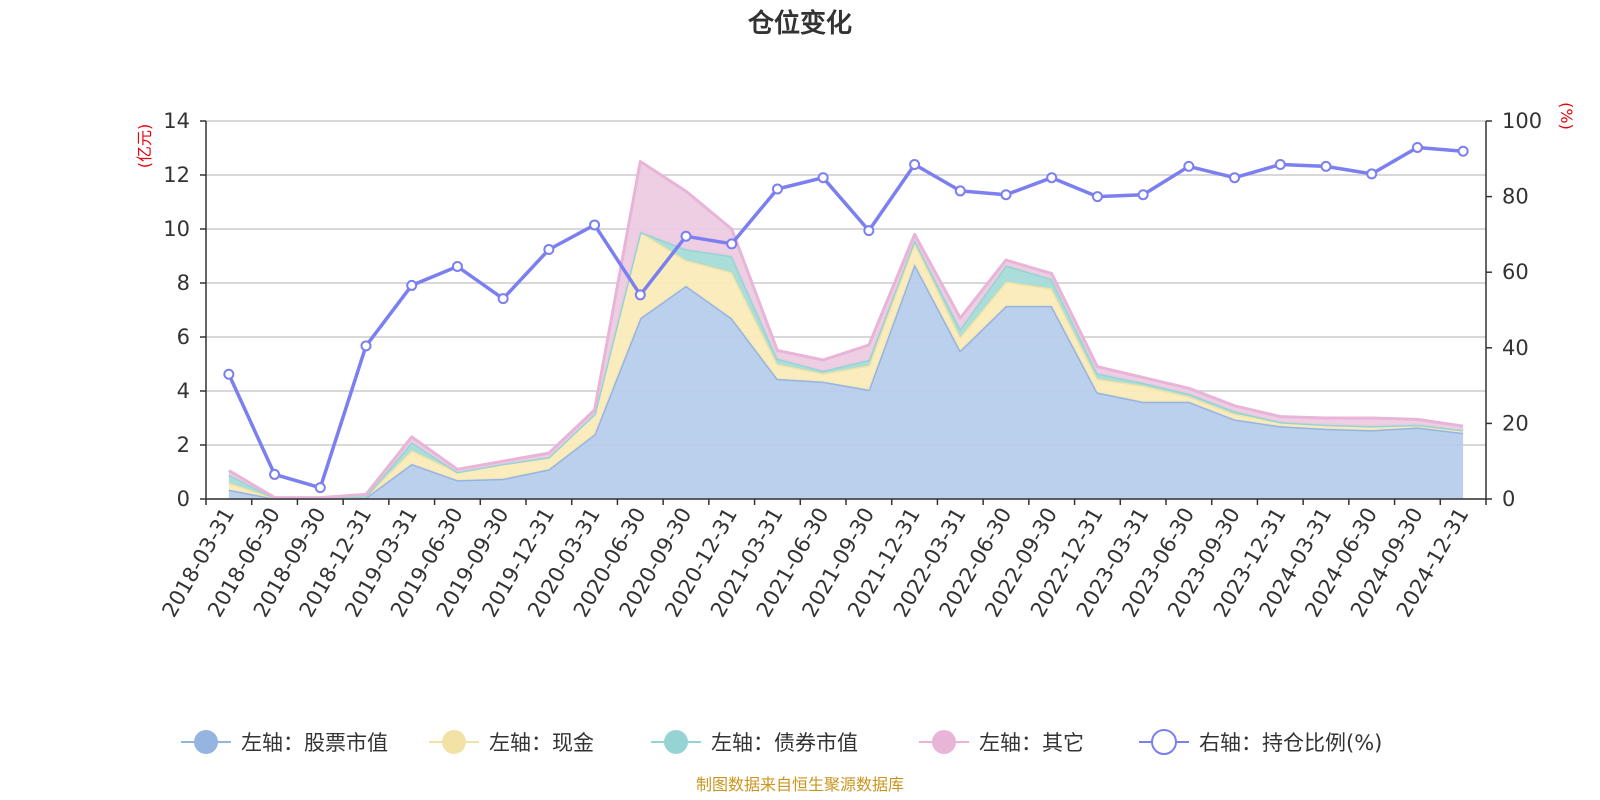 The height and width of the screenshot is (800, 1600). I want to click on legend: 左轴：股票市值 左轴：现金 左轴：债券市值 左轴：其它 右轴：持仓比例(%), so click(781, 742).